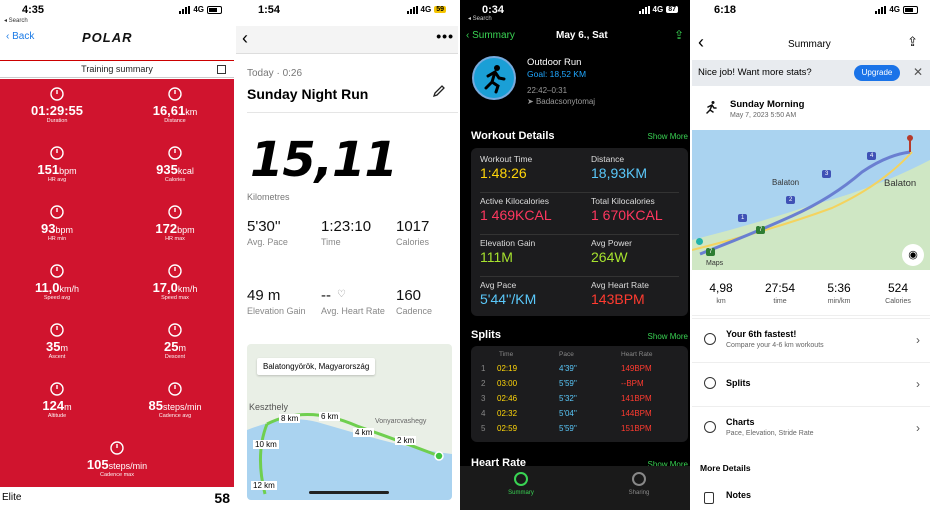 The height and width of the screenshot is (510, 930). I want to click on stat-value: 1017, so click(413, 226).